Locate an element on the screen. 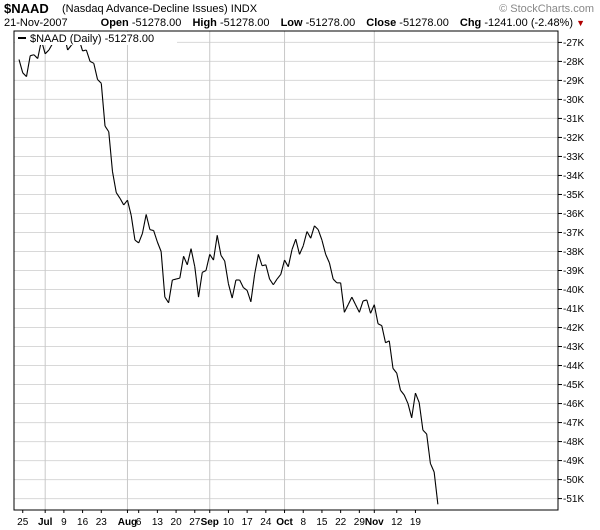  y-tick-label: -33K is located at coordinates (573, 157).